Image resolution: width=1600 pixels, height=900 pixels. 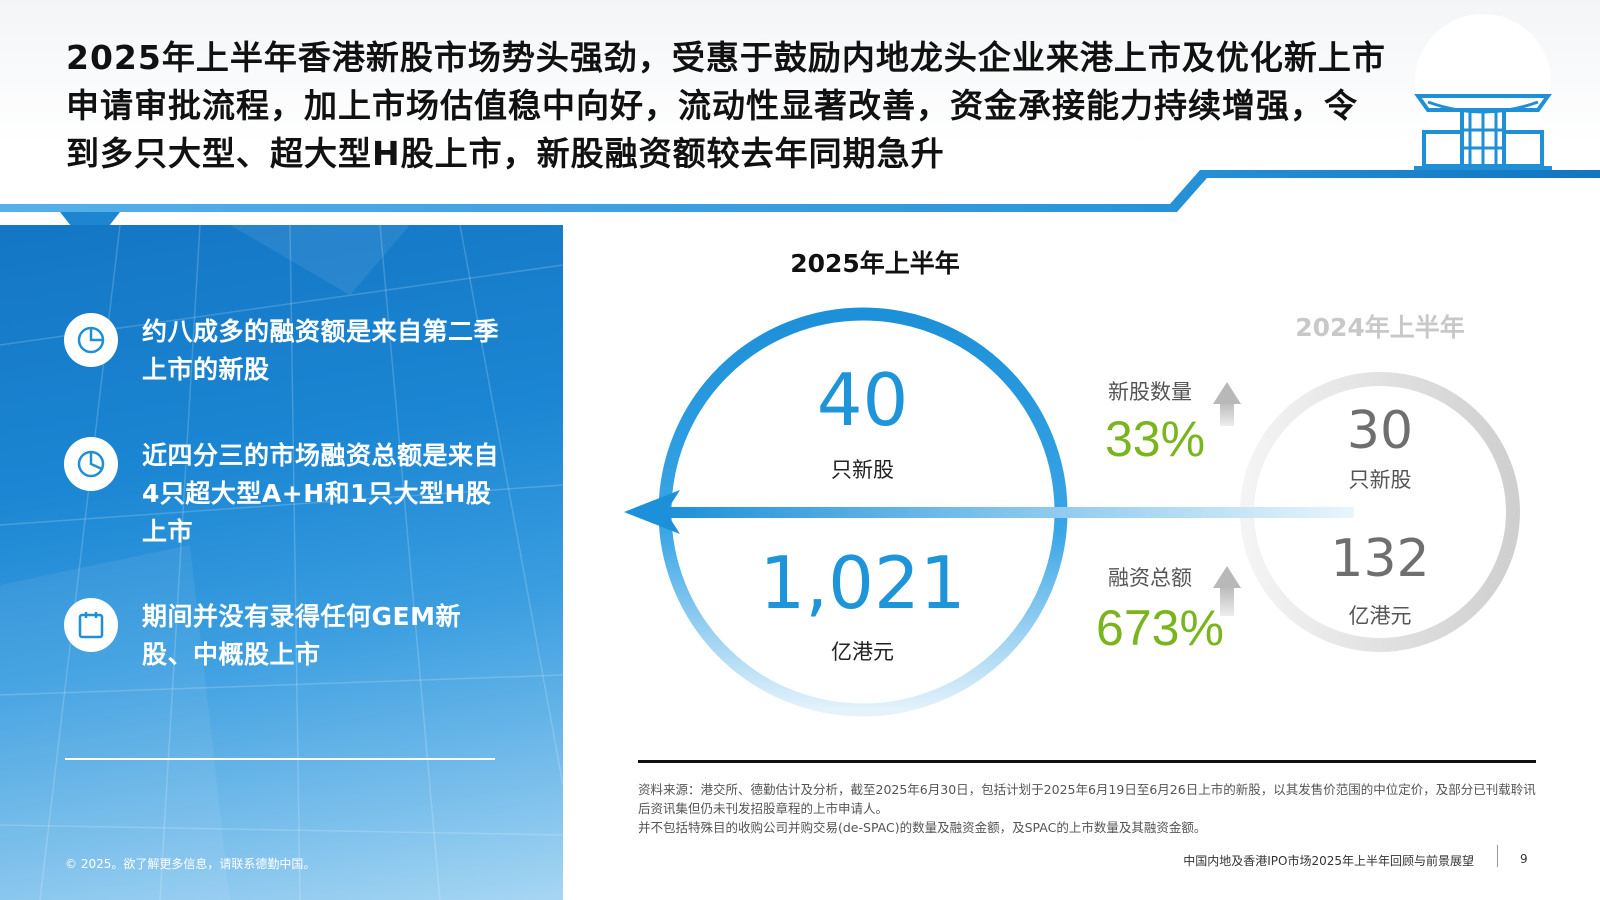 What do you see at coordinates (1150, 578) in the screenshot?
I see `proceeds-change-label: 融资总额` at bounding box center [1150, 578].